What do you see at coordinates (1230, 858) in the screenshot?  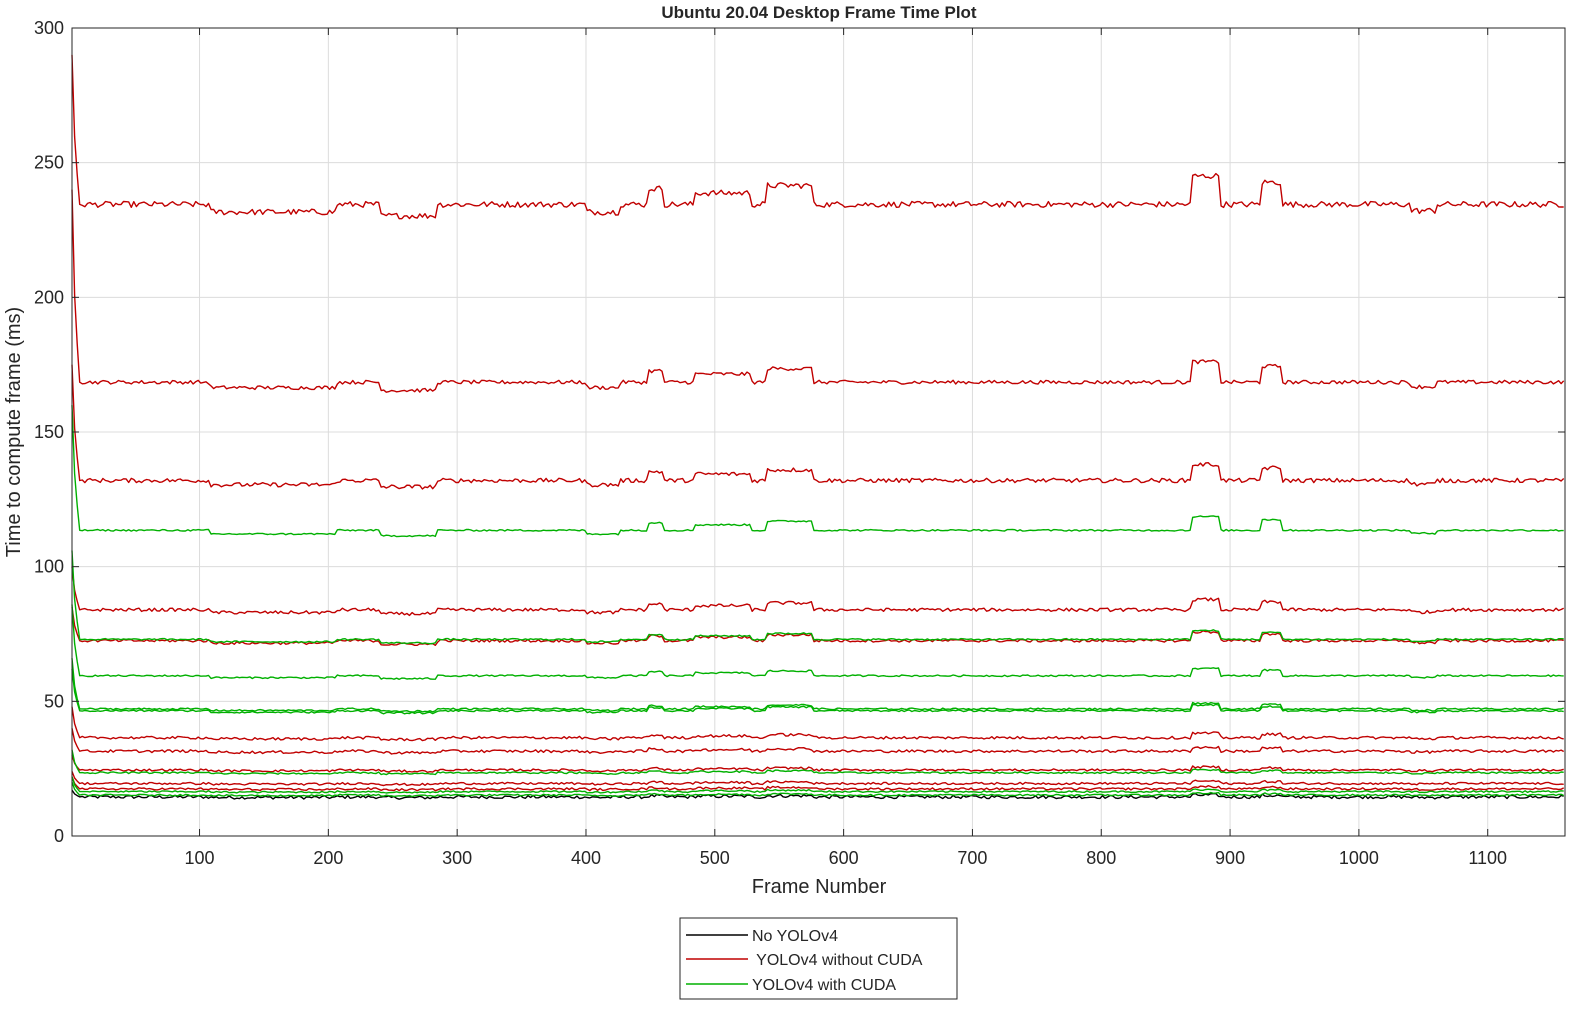 I see `x-tick-label: 900` at bounding box center [1230, 858].